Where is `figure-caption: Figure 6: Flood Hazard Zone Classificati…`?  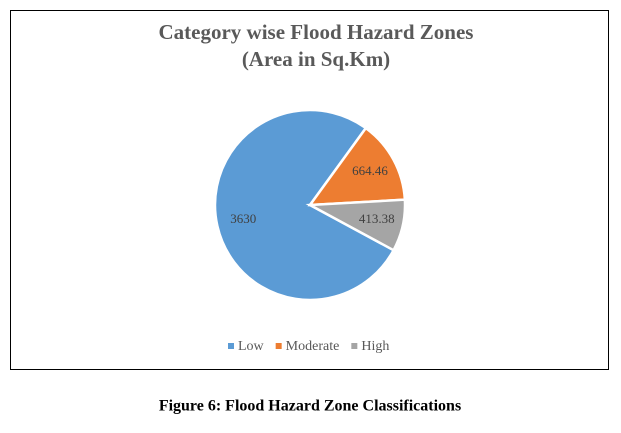 figure-caption: Figure 6: Flood Hazard Zone Classificati… is located at coordinates (310, 406).